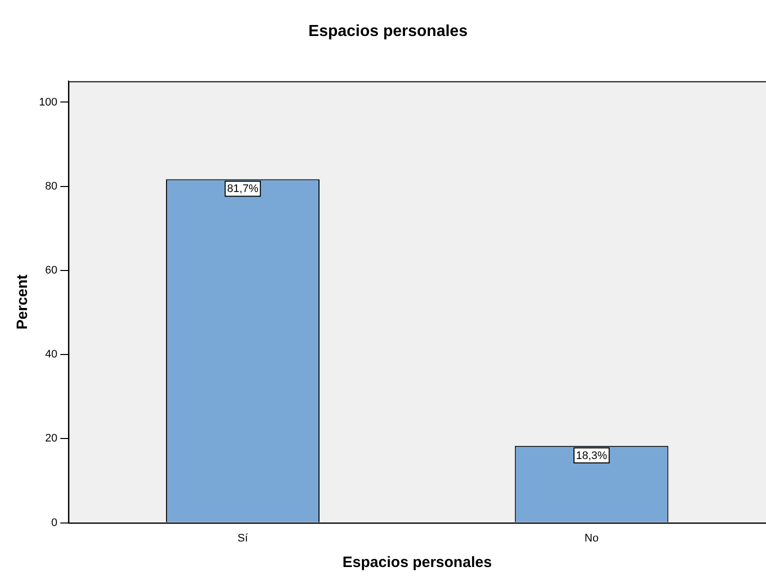 The image size is (766, 582). Describe the element at coordinates (51, 354) in the screenshot. I see `y-tick-label: 40` at that location.